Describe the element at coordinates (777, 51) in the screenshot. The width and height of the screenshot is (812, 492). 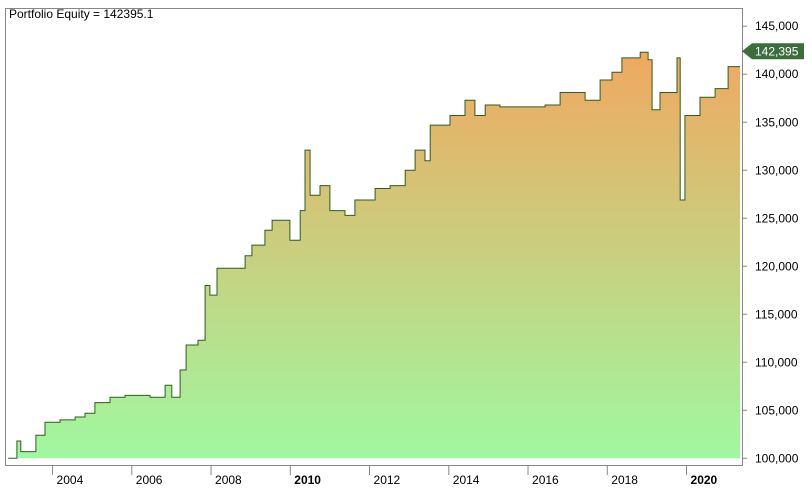
I see `last-value-label: 142,395` at that location.